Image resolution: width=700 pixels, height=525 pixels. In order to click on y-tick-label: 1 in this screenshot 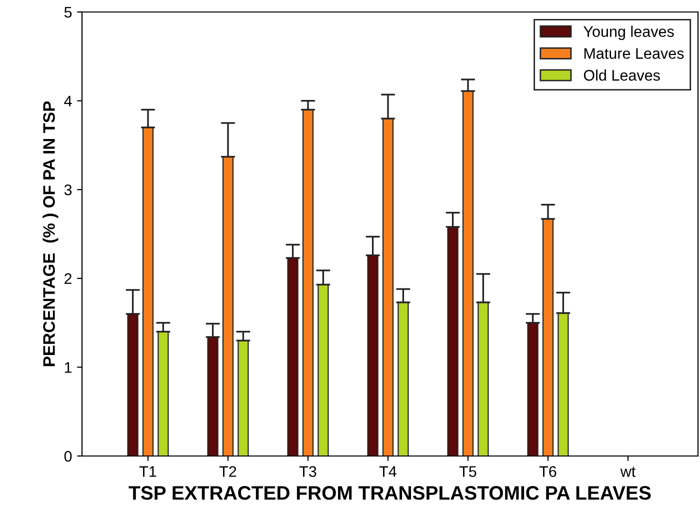, I will do `click(68, 367)`.